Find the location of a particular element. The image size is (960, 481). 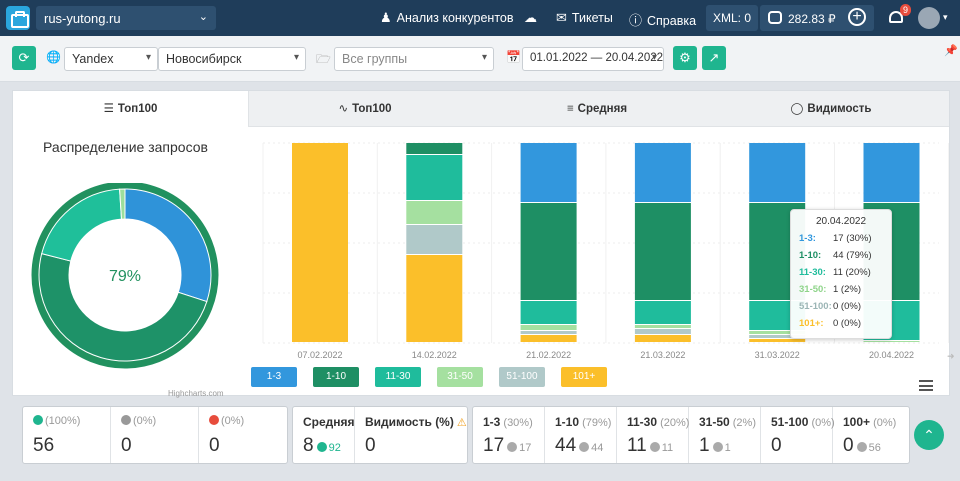

competitors-link: ♟ Анализ конкурентов is located at coordinates (447, 18).